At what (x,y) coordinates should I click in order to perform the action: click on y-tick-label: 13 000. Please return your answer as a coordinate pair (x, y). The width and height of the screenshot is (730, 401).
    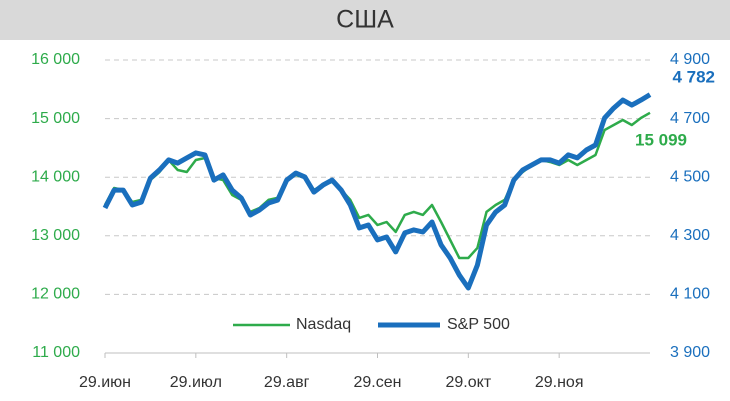
    Looking at the image, I should click on (55, 235).